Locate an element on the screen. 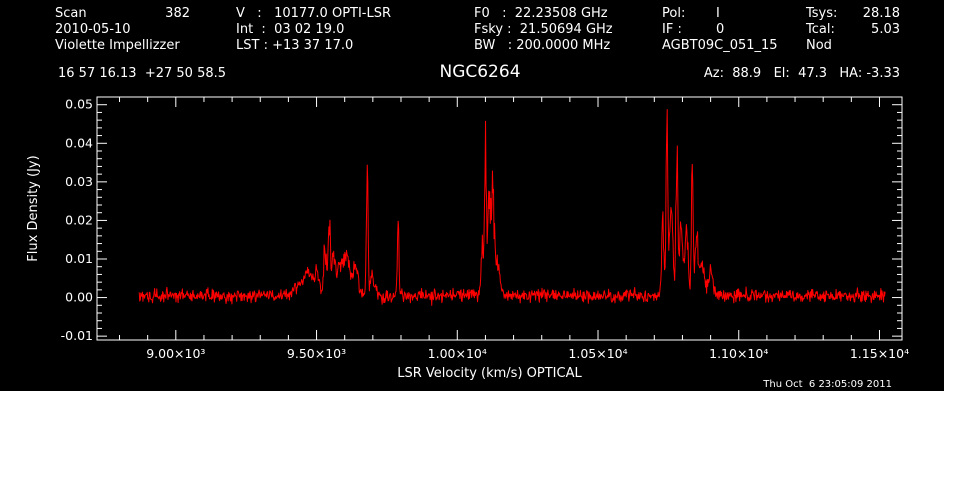  project-id: AGBT09C_051_15 is located at coordinates (720, 45).